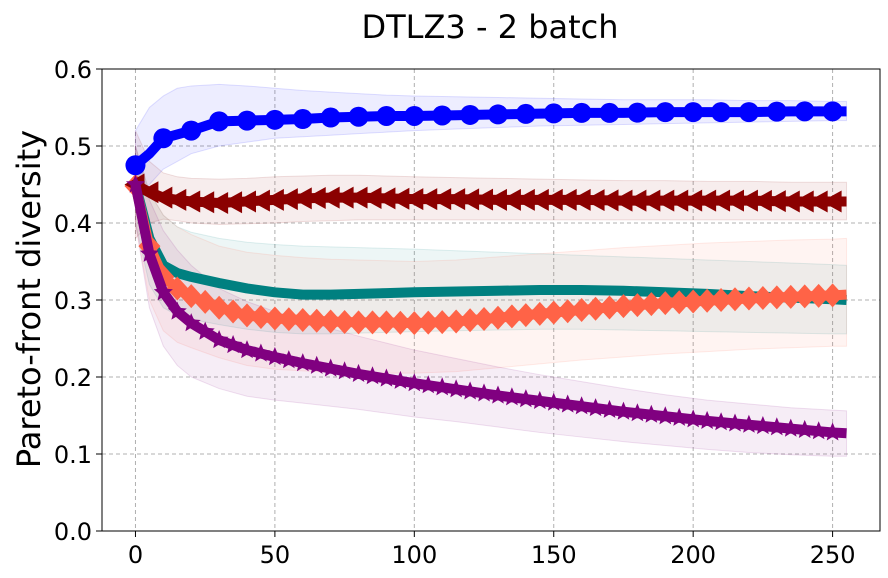  What do you see at coordinates (414, 555) in the screenshot?
I see `x-tick-label: 100` at bounding box center [414, 555].